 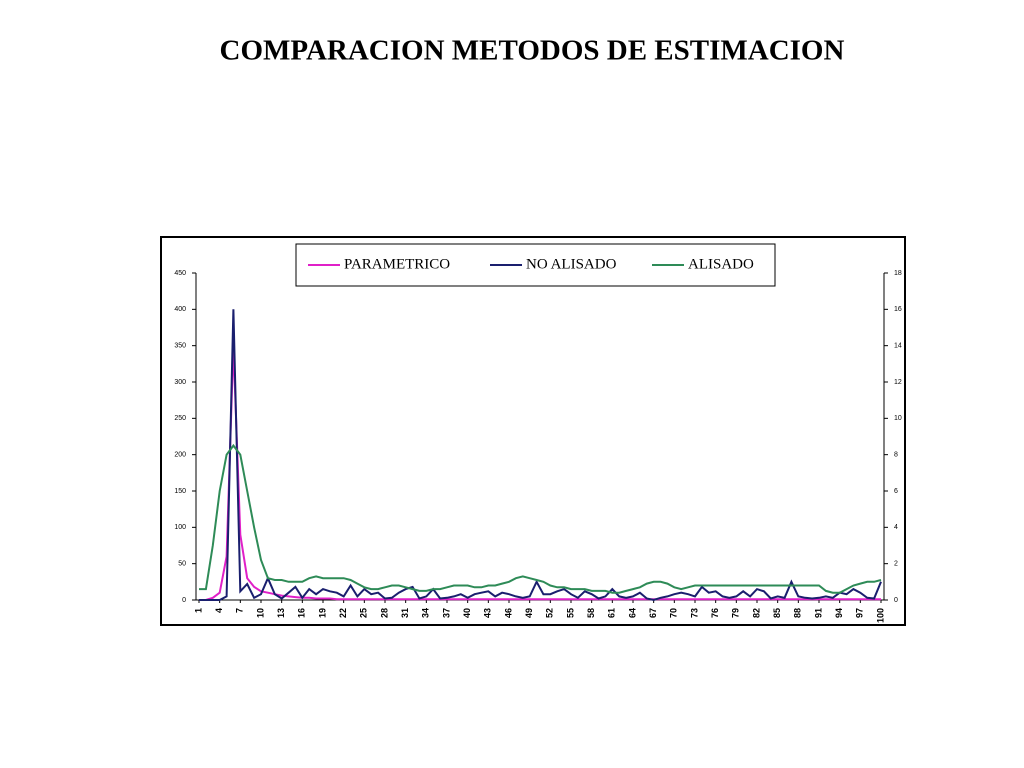 I want to click on x-tick-label: 52, so click(x=550, y=613).